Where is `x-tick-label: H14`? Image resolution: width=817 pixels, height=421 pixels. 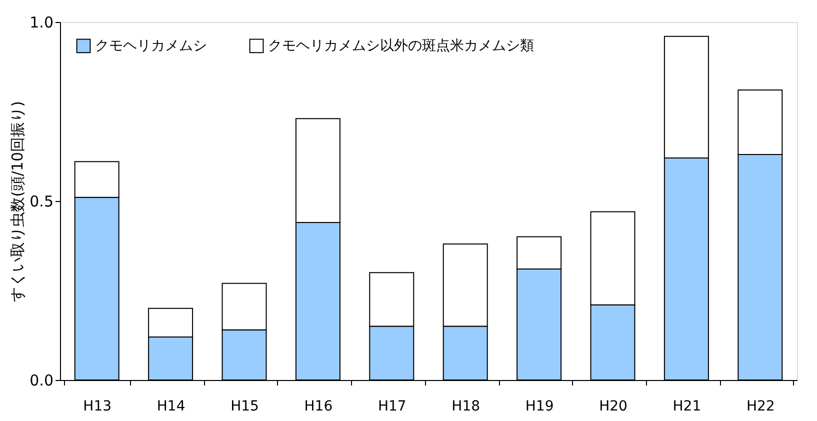 x-tick-label: H14 is located at coordinates (171, 406).